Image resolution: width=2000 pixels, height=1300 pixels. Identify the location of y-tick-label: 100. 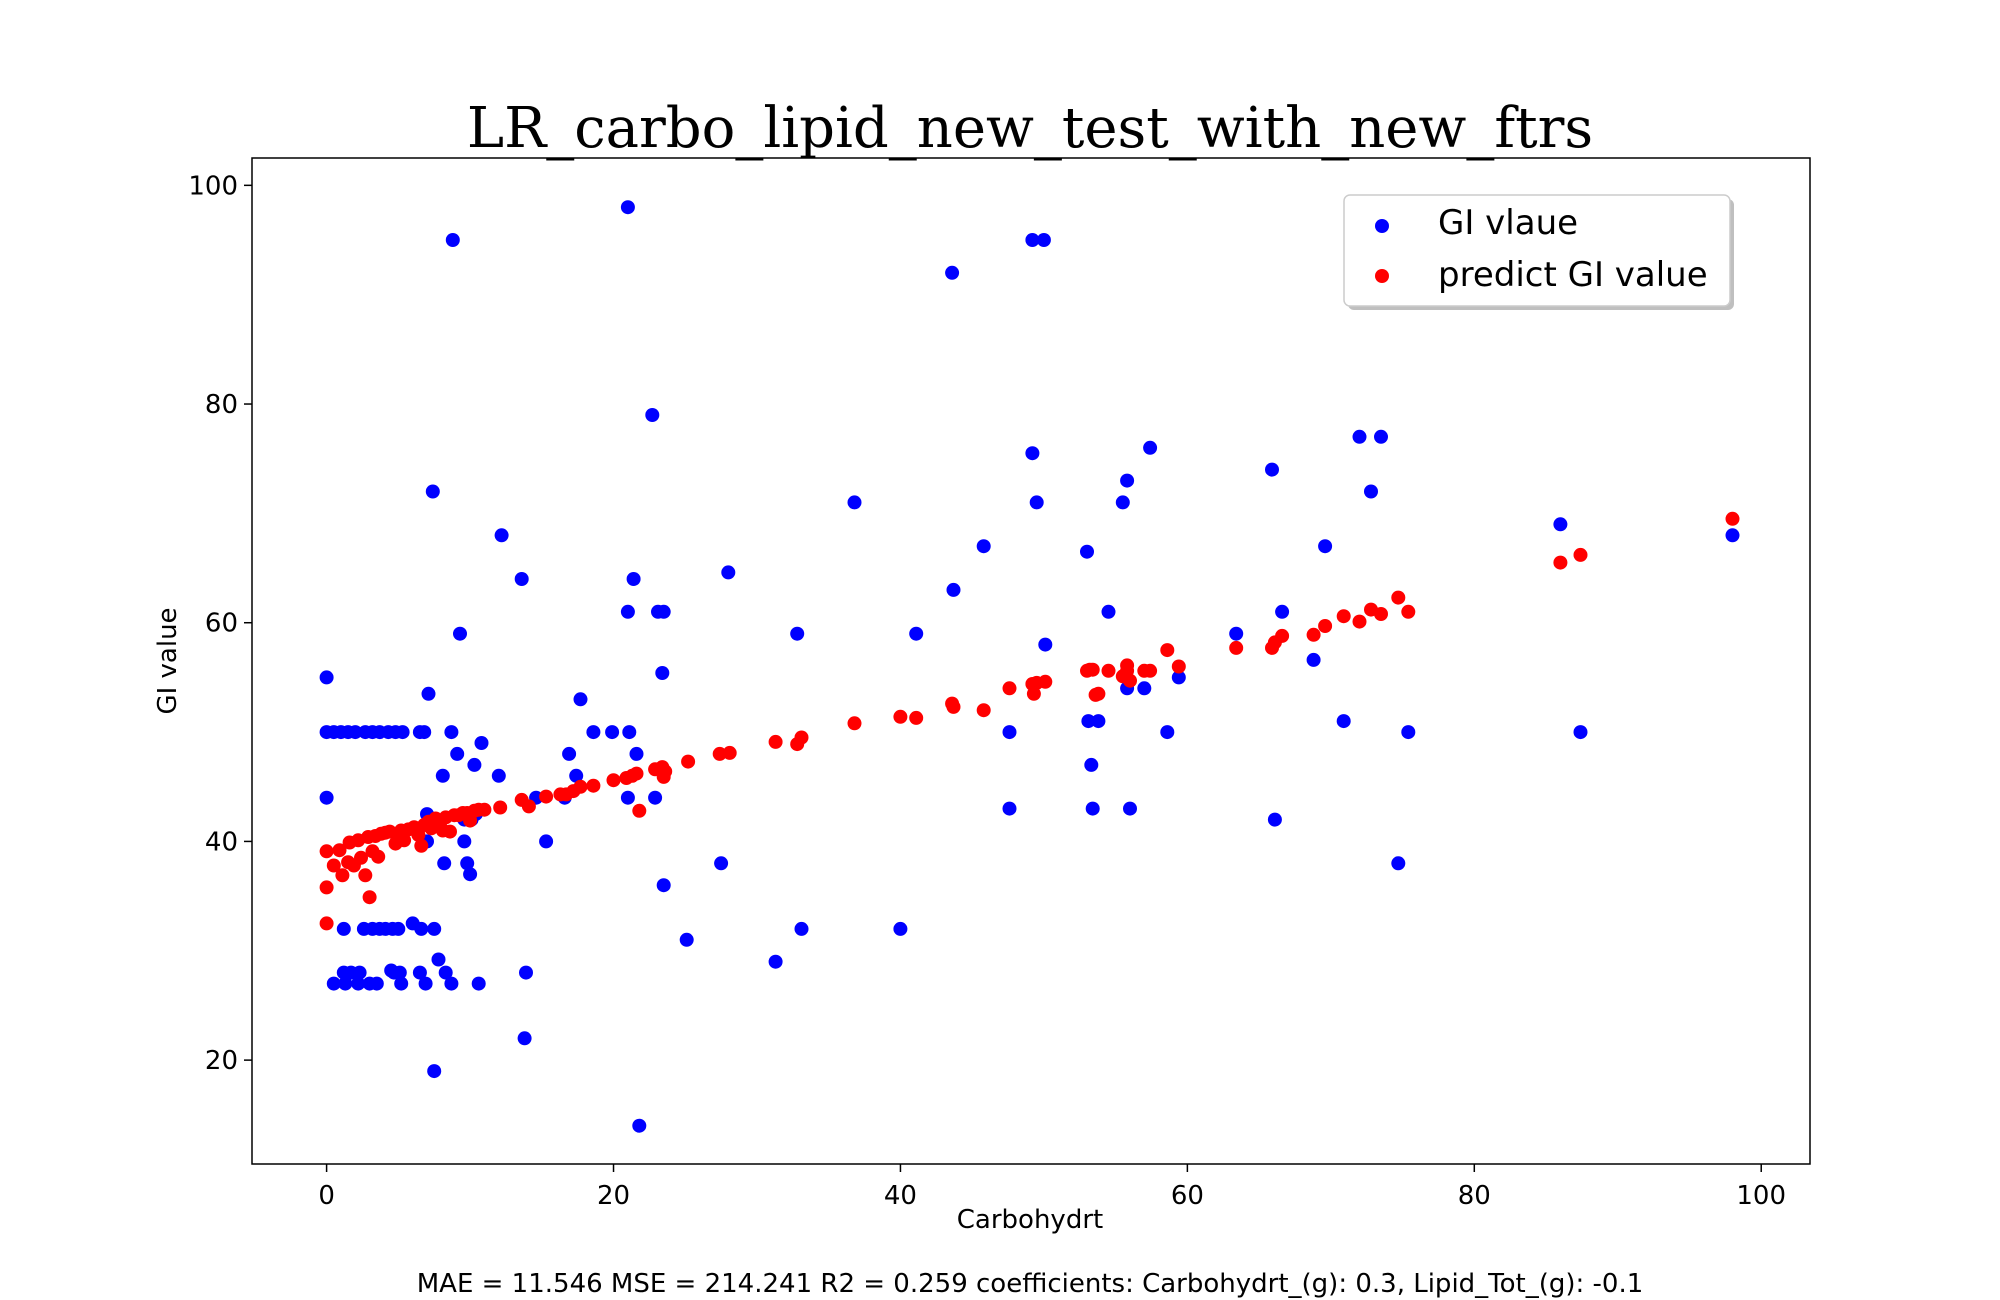
(213, 186).